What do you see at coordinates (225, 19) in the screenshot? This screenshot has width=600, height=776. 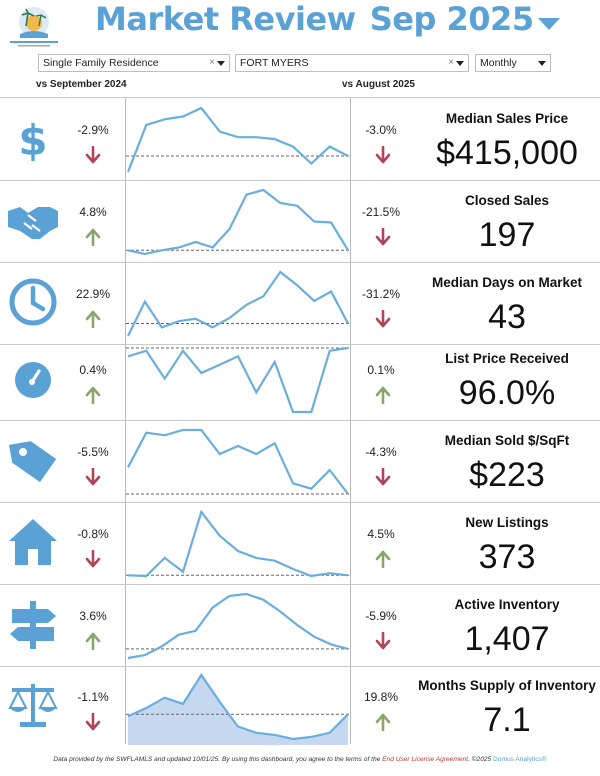 I see `title-metric-label: Market Review` at bounding box center [225, 19].